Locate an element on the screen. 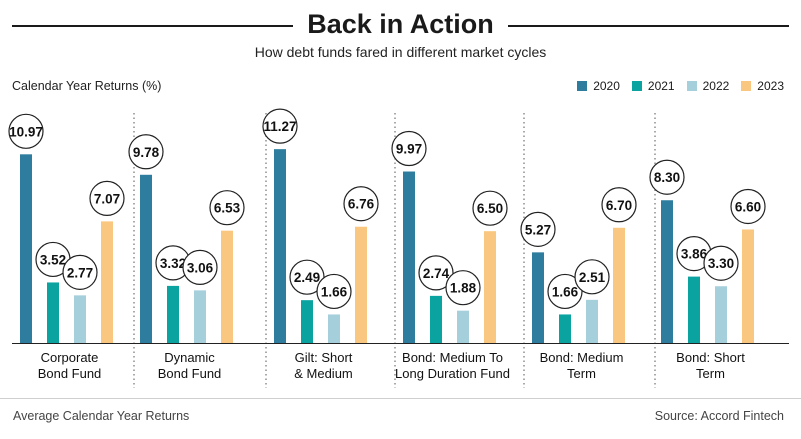 This screenshot has width=801, height=439. data-label: 6.50 is located at coordinates (490, 208).